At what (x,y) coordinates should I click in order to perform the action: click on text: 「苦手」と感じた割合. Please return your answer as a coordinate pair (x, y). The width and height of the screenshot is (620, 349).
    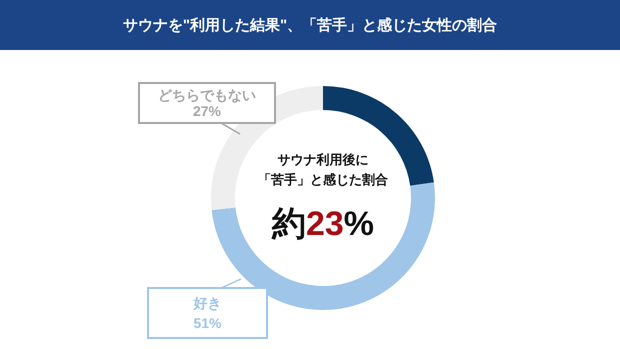
    Looking at the image, I should click on (323, 180).